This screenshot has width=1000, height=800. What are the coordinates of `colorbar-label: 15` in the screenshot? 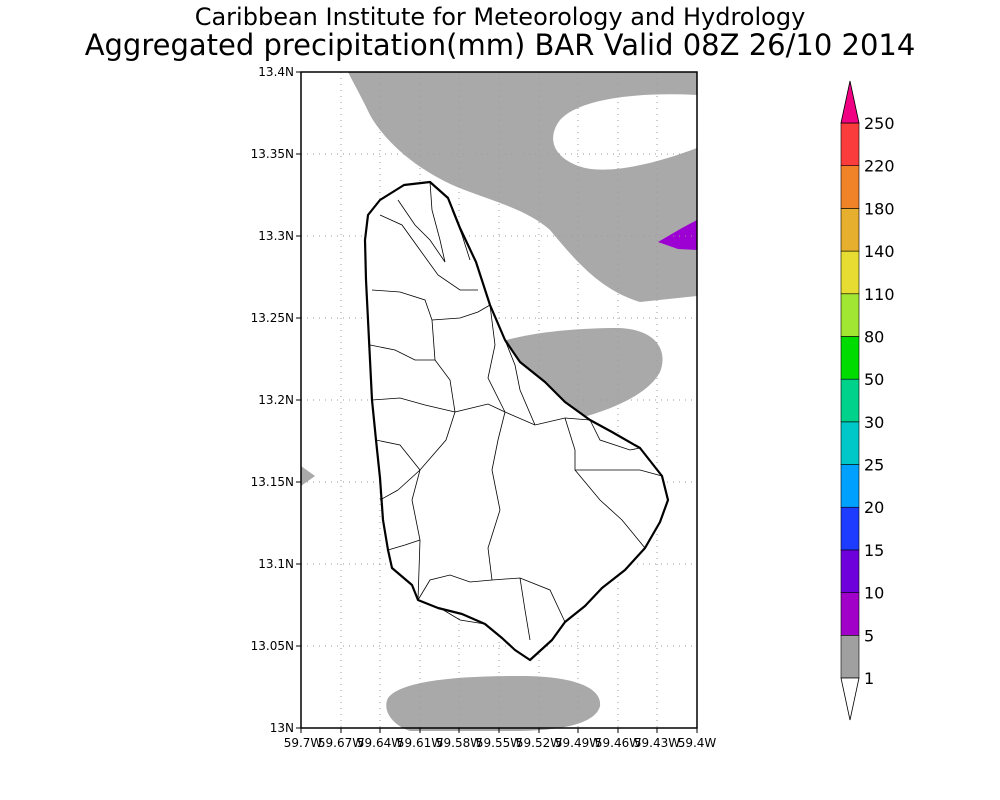 It's located at (874, 550).